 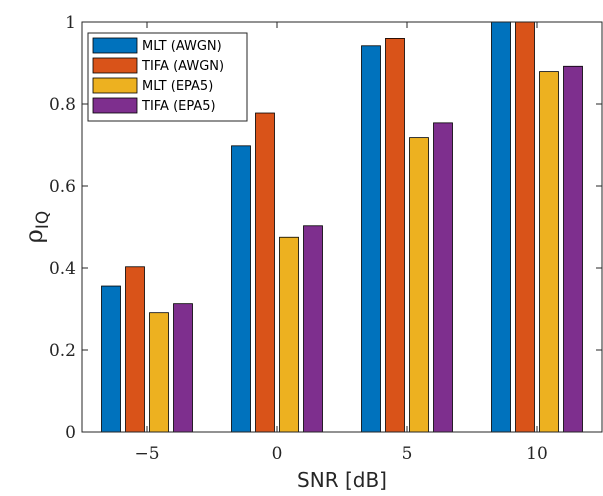 I want to click on legend-label: TIFA (EPA5), so click(x=178, y=106).